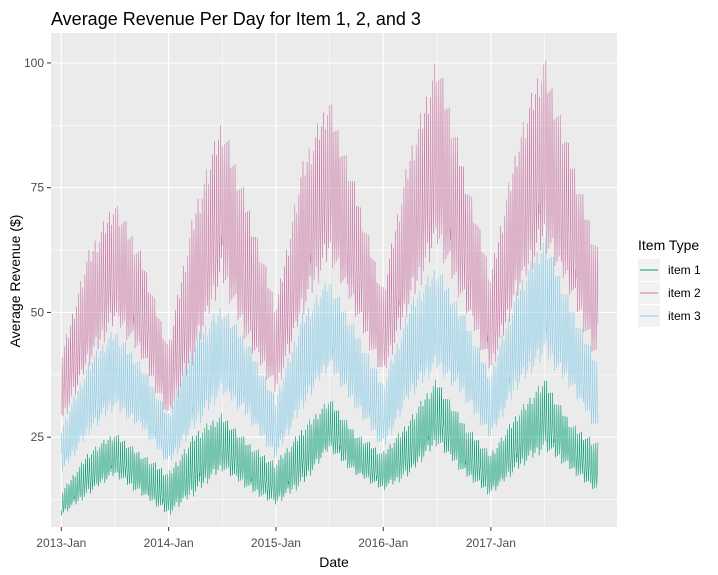  I want to click on x-tick-label: 2015-Jan, so click(276, 543).